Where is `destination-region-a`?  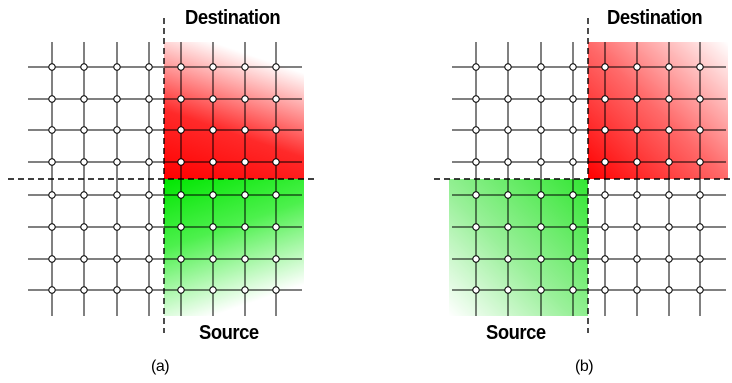
destination-region-a is located at coordinates (234, 110).